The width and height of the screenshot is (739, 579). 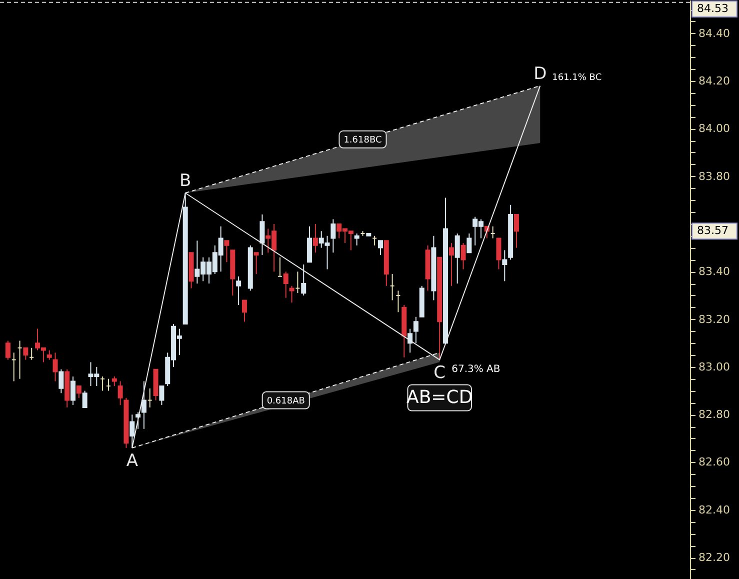 I want to click on annotation: 1.618BC, so click(x=363, y=140).